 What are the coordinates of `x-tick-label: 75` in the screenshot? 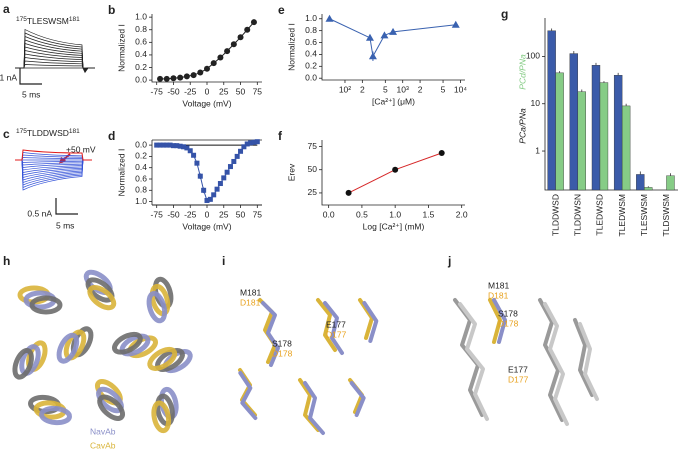 It's located at (258, 91).